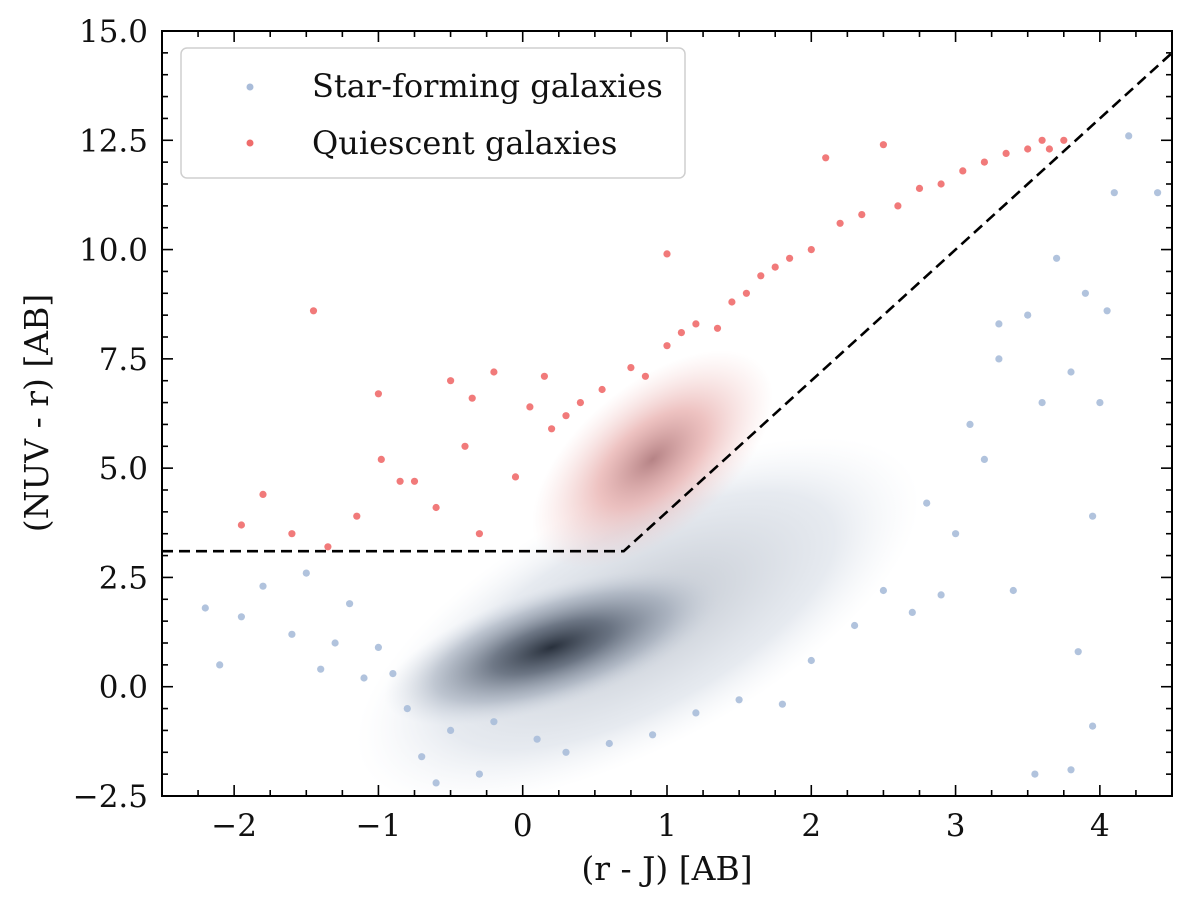 The width and height of the screenshot is (1200, 912). I want to click on y-tick-label: 5.0, so click(123, 469).